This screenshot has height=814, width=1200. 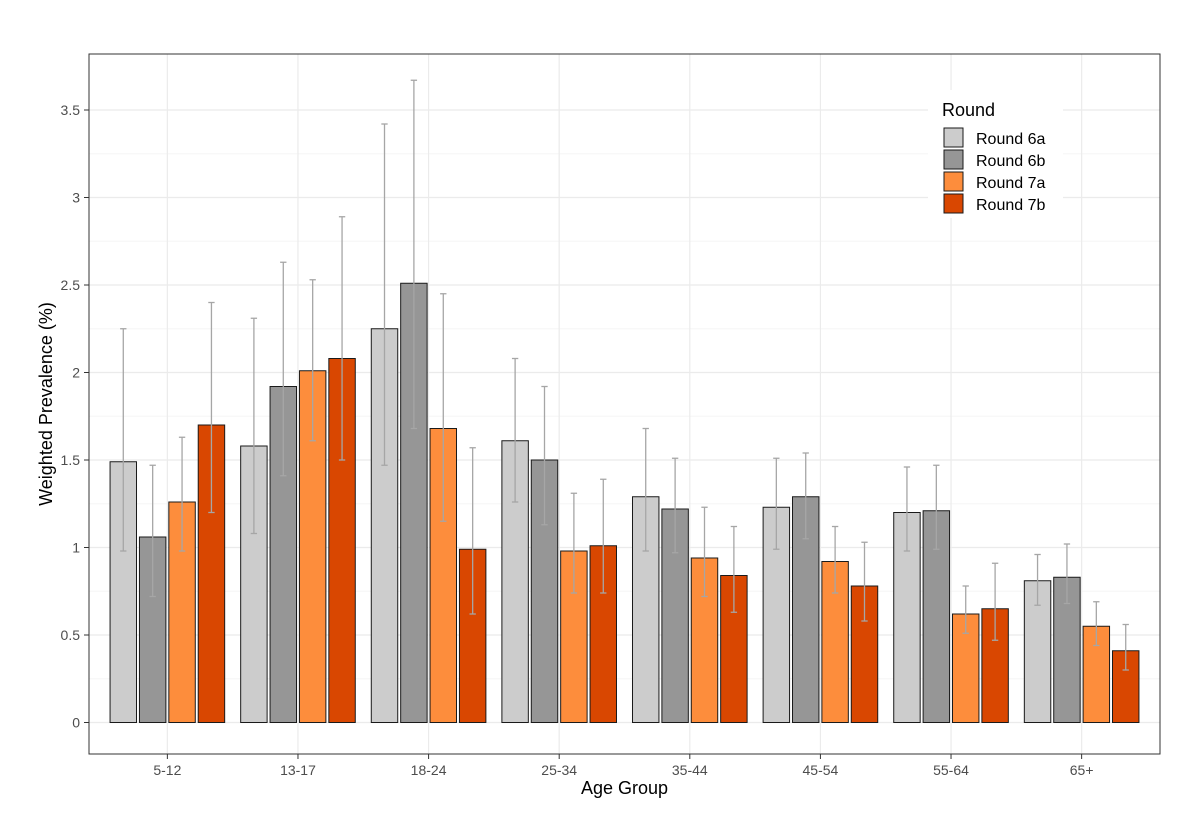 What do you see at coordinates (1010, 205) in the screenshot?
I see `legend-label: Round 7b` at bounding box center [1010, 205].